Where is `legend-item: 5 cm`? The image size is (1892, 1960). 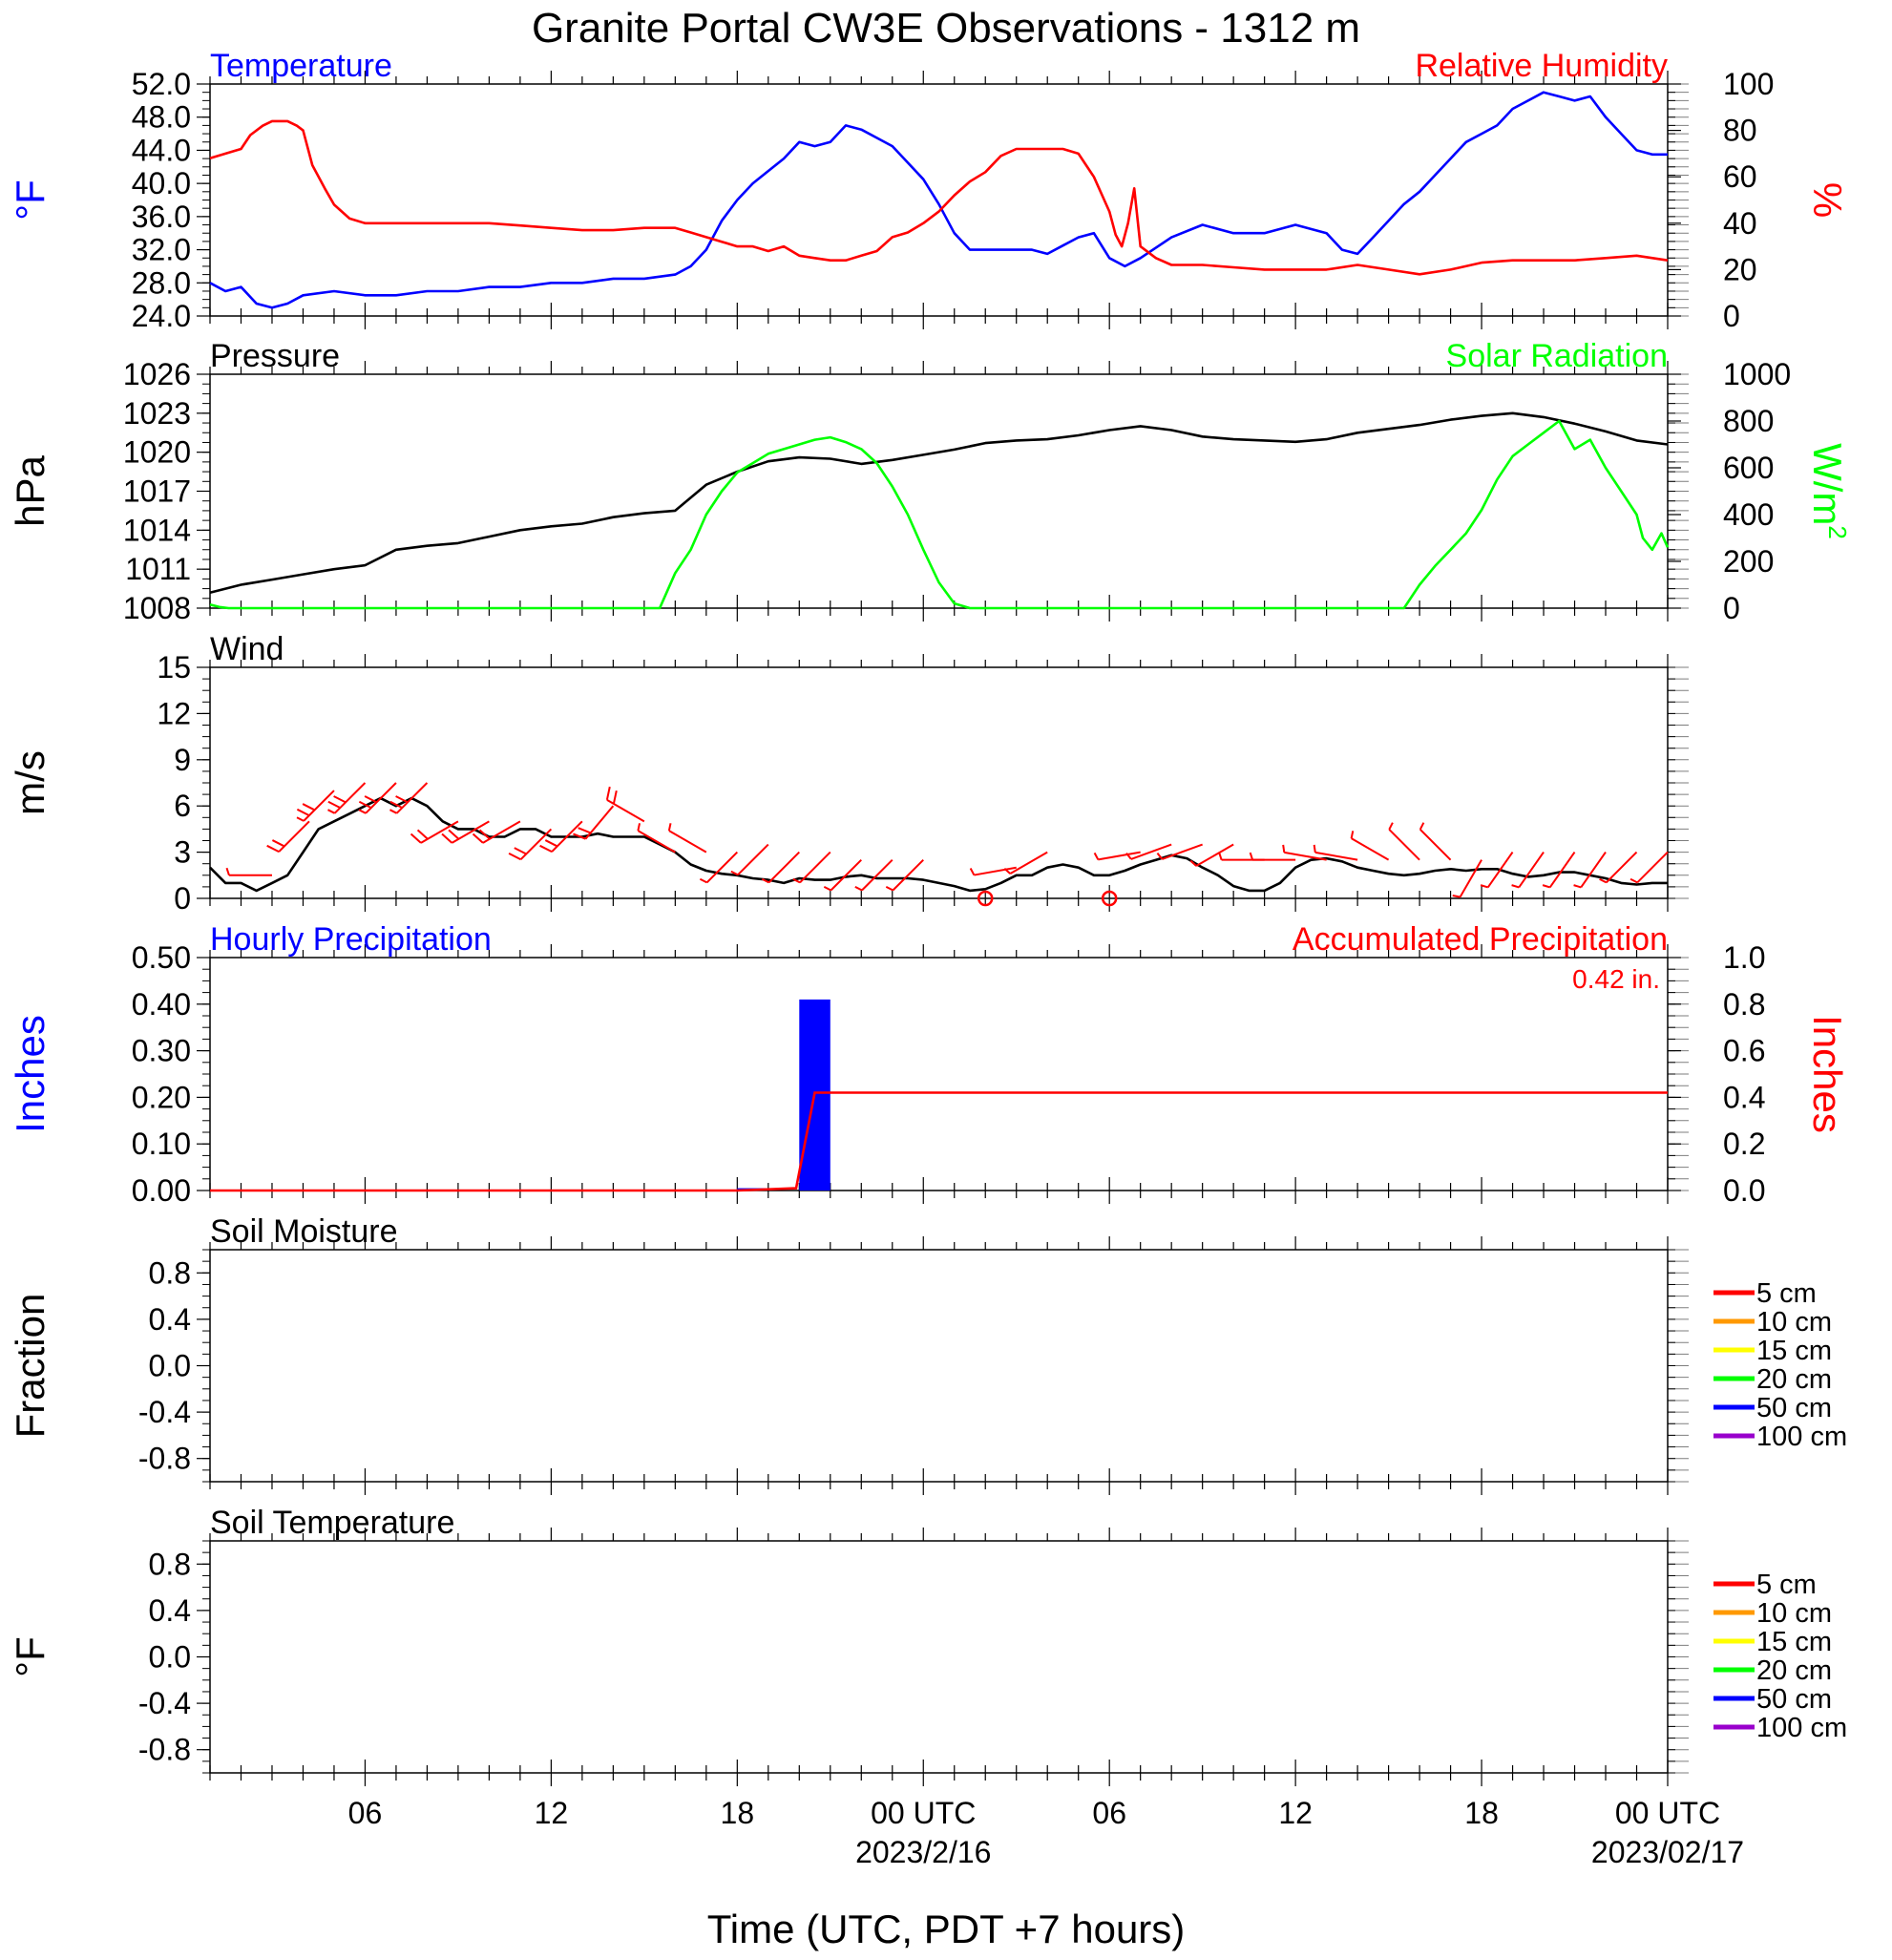
legend-item: 5 cm is located at coordinates (1765, 1585).